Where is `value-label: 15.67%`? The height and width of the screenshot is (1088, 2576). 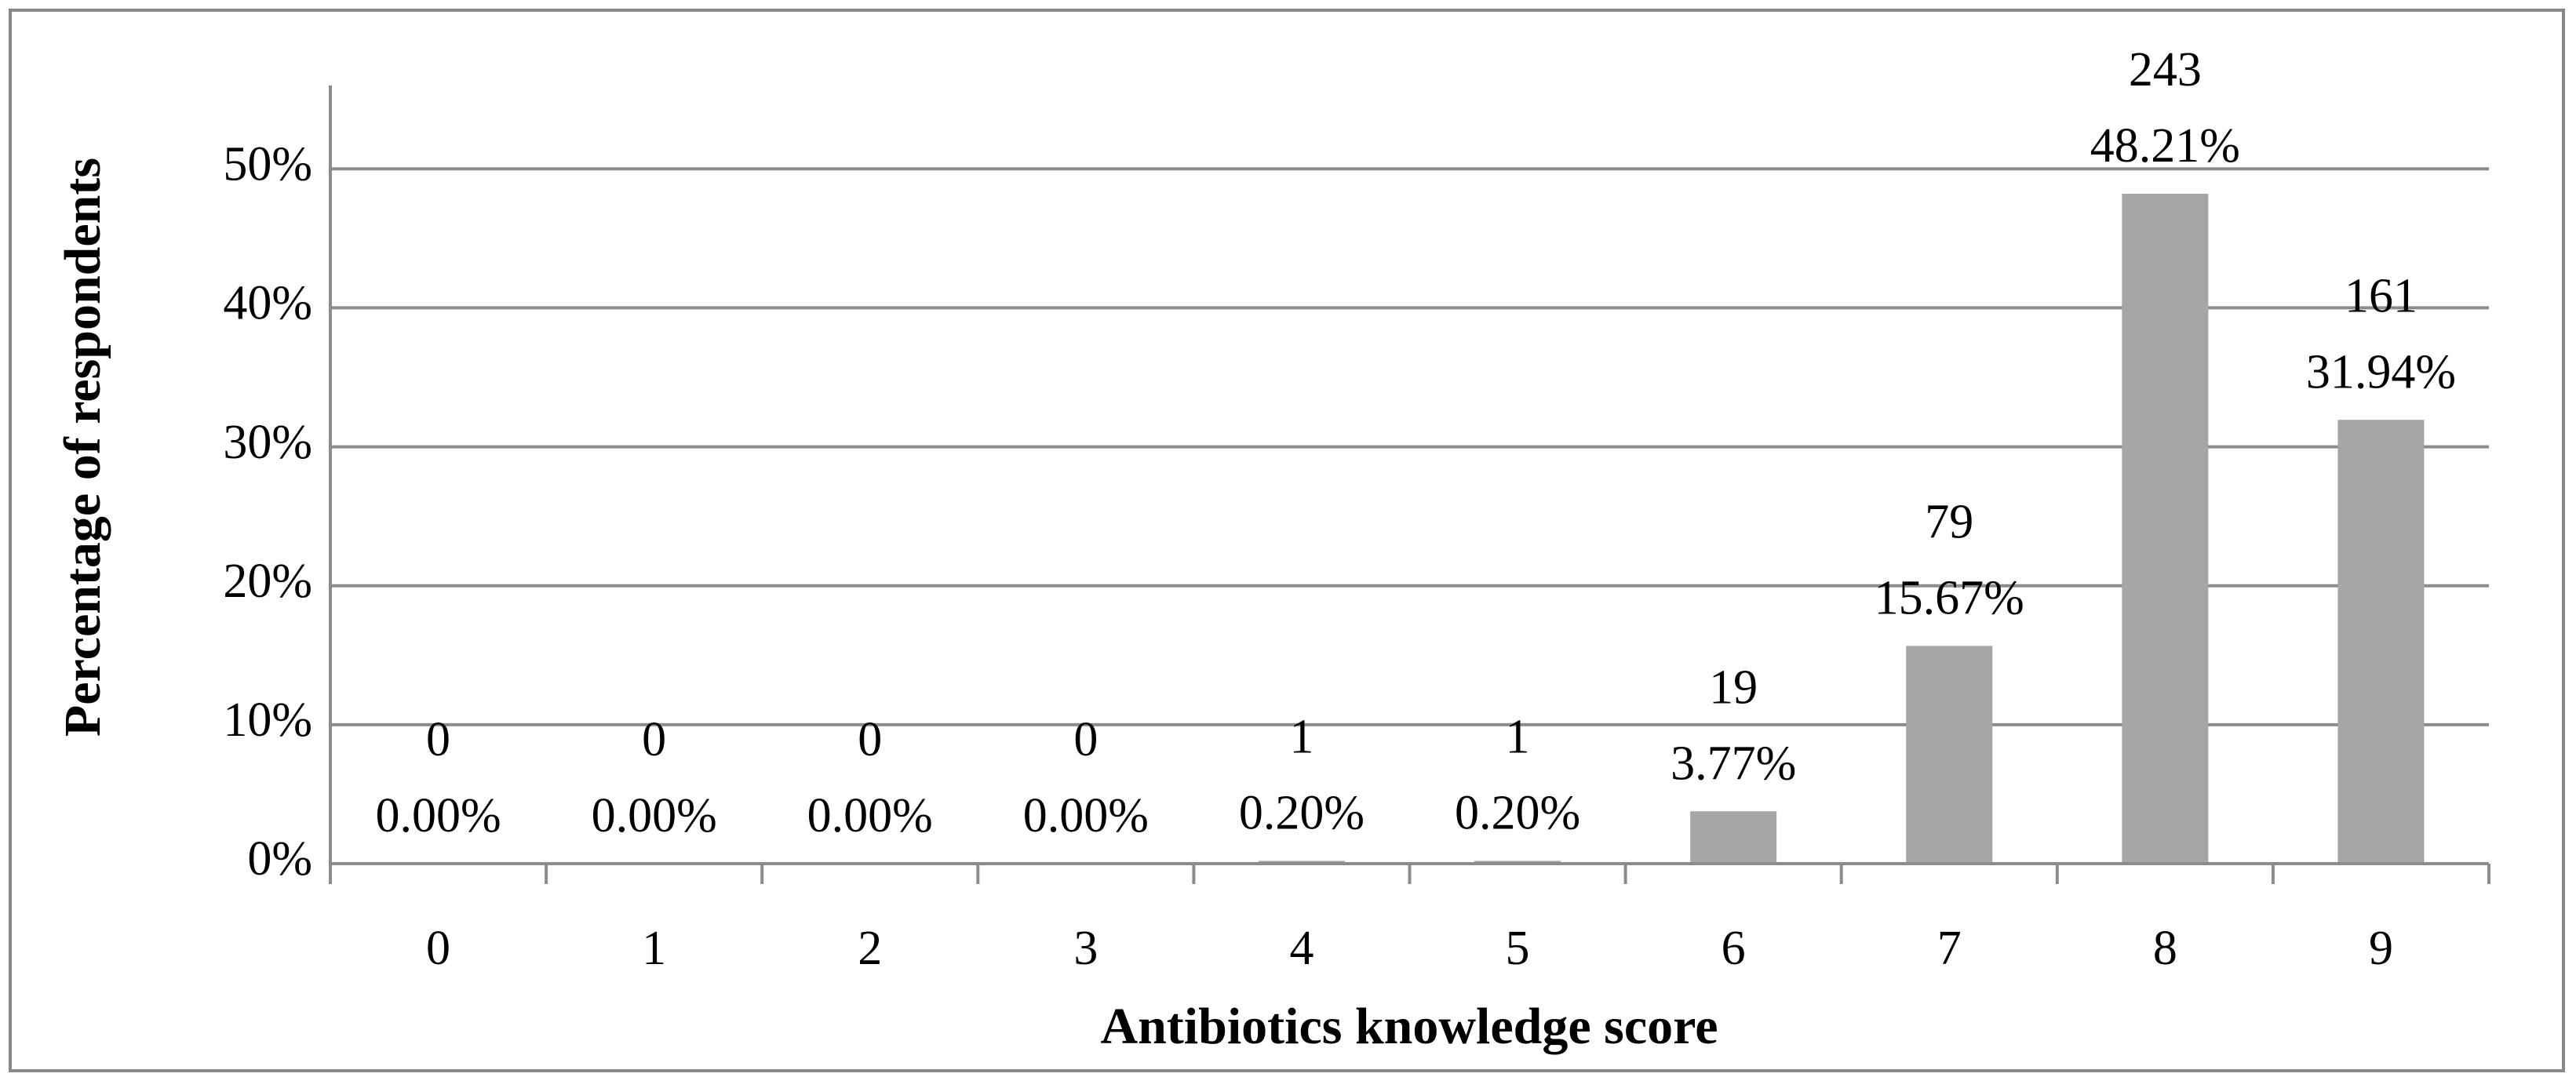 value-label: 15.67% is located at coordinates (1949, 598).